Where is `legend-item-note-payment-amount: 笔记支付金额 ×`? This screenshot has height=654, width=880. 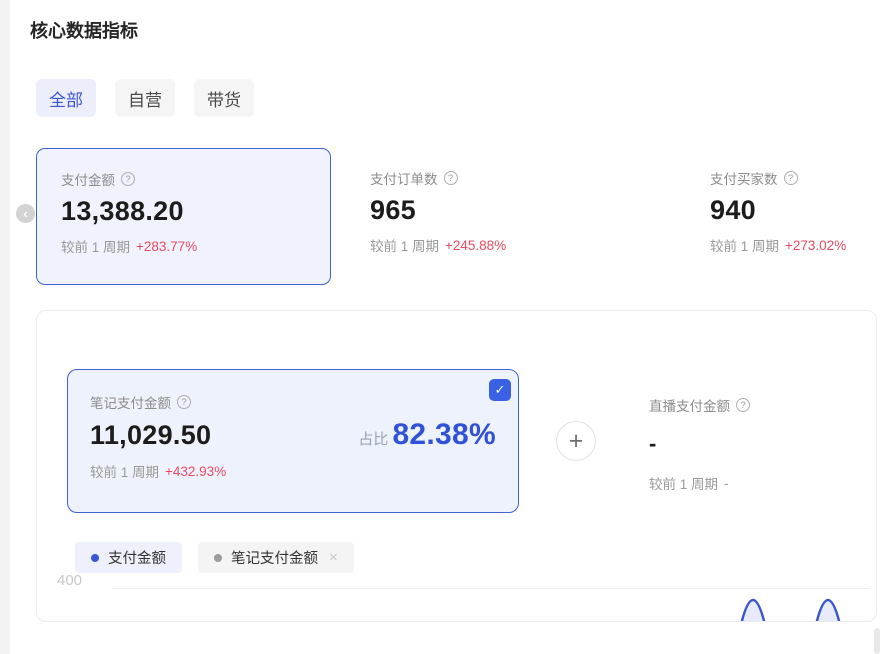
legend-item-note-payment-amount: 笔记支付金额 × is located at coordinates (276, 557).